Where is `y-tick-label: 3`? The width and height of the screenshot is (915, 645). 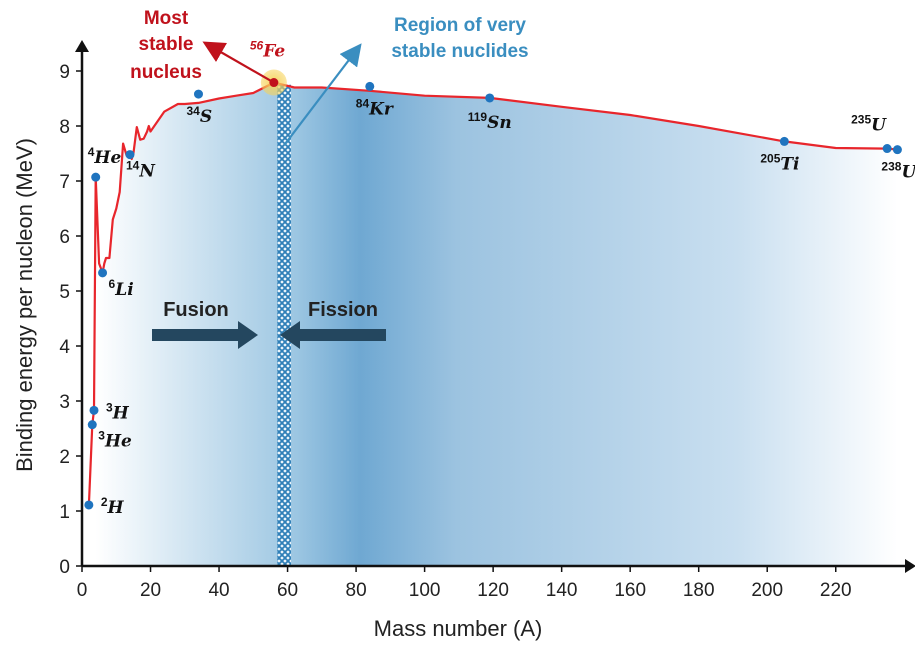 y-tick-label: 3 is located at coordinates (64, 402).